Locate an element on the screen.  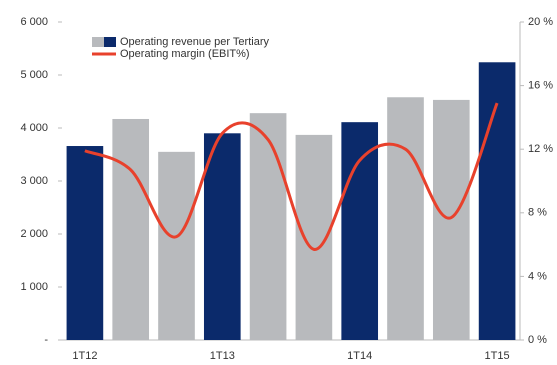
x-tick-label: 1T12 is located at coordinates (84, 356).